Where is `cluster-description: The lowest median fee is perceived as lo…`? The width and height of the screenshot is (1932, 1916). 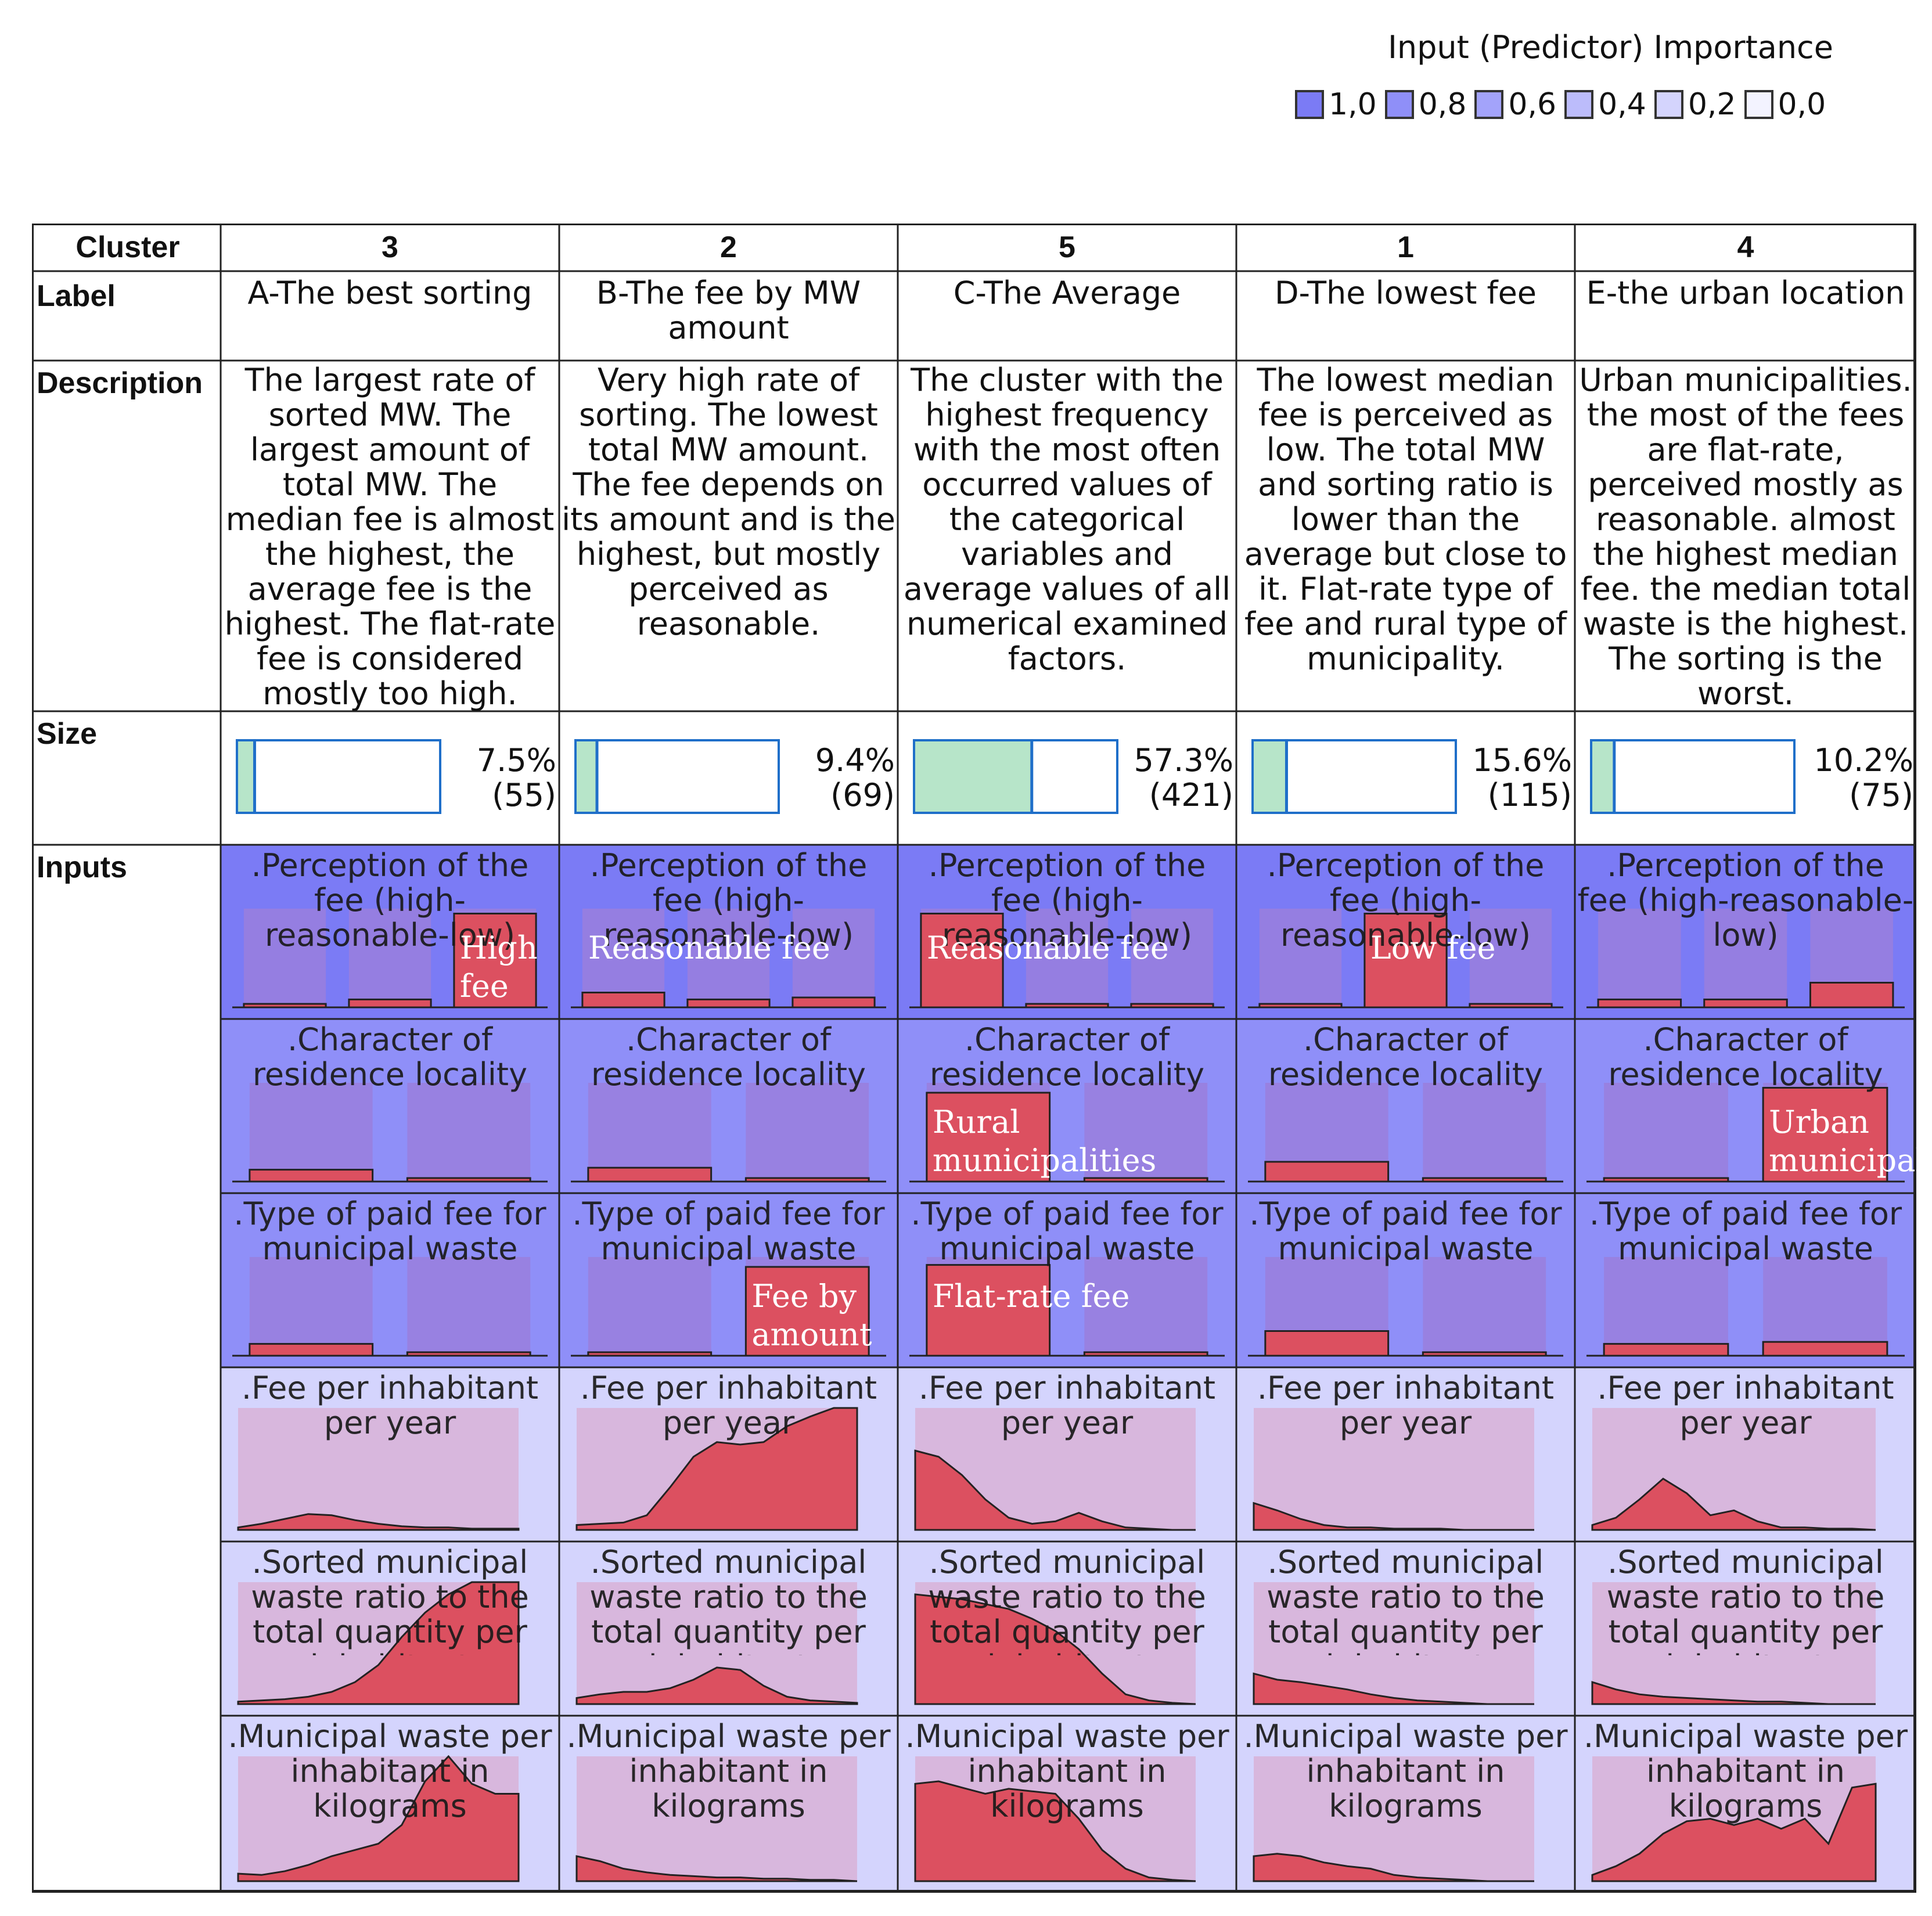 cluster-description: The lowest median fee is perceived as lo… is located at coordinates (1405, 520).